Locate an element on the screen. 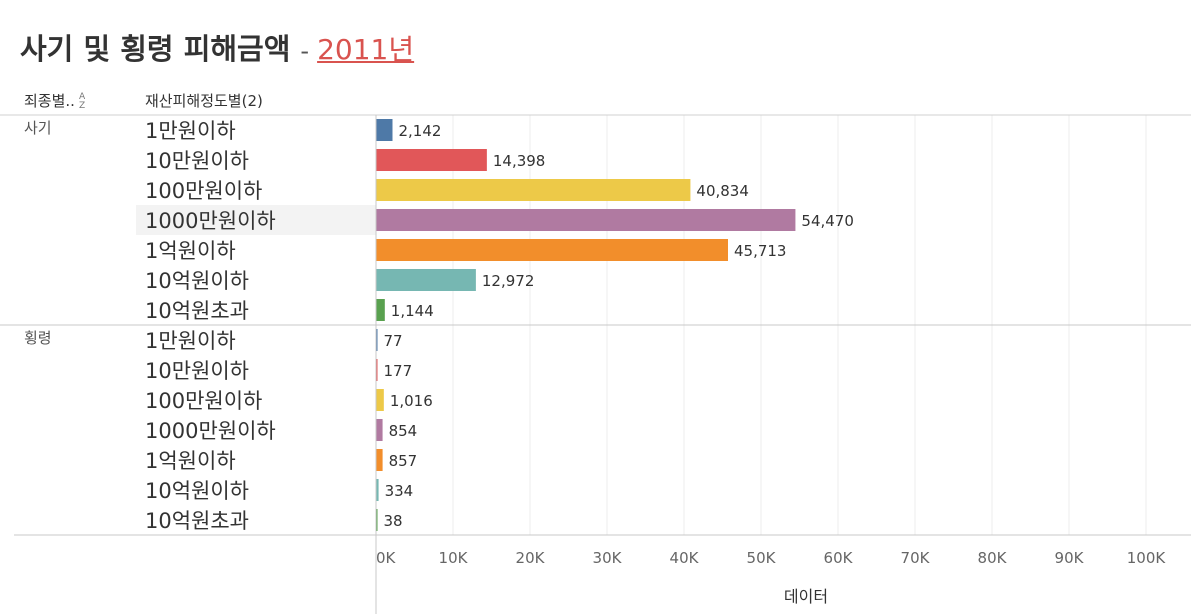 This screenshot has width=1191, height=614. group-label-1: 사기 is located at coordinates (38, 128).